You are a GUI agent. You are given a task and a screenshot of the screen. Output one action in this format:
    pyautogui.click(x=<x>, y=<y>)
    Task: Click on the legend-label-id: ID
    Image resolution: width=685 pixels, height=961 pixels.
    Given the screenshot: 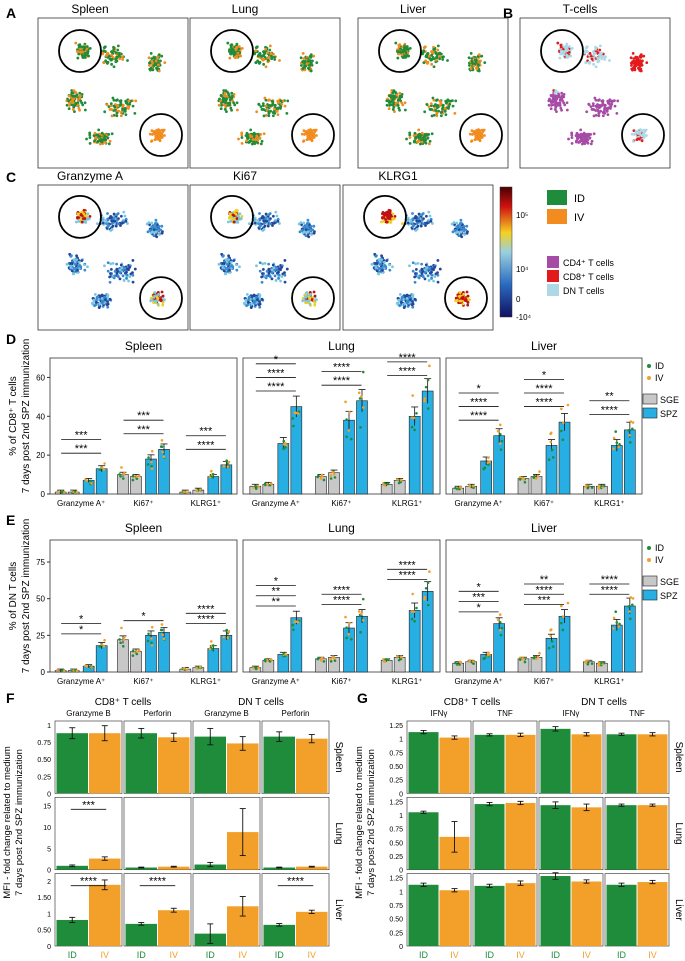 What is the action you would take?
    pyautogui.click(x=579, y=199)
    